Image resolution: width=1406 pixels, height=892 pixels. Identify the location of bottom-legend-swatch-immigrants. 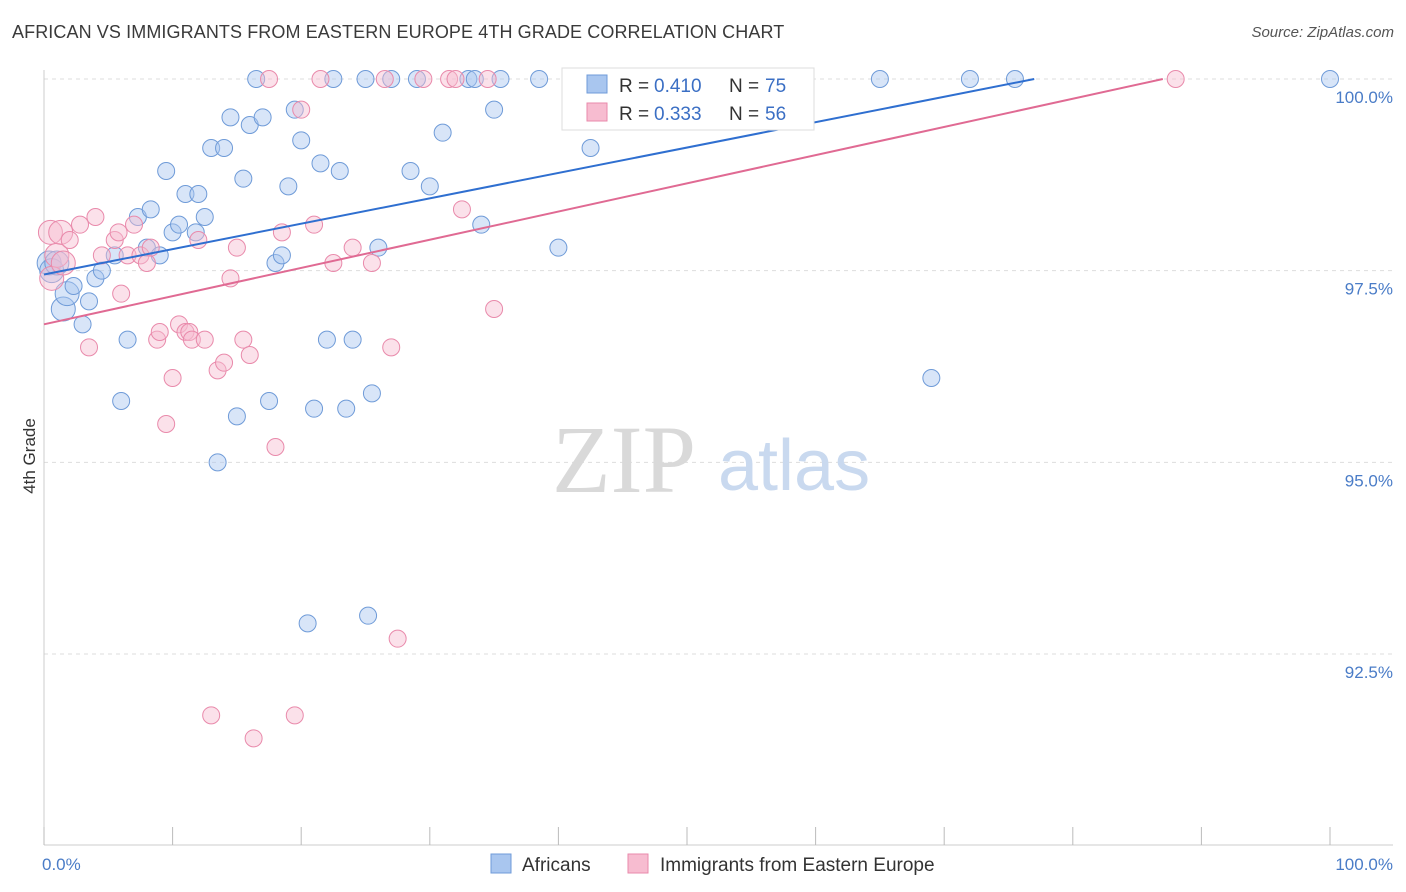
(638, 863).